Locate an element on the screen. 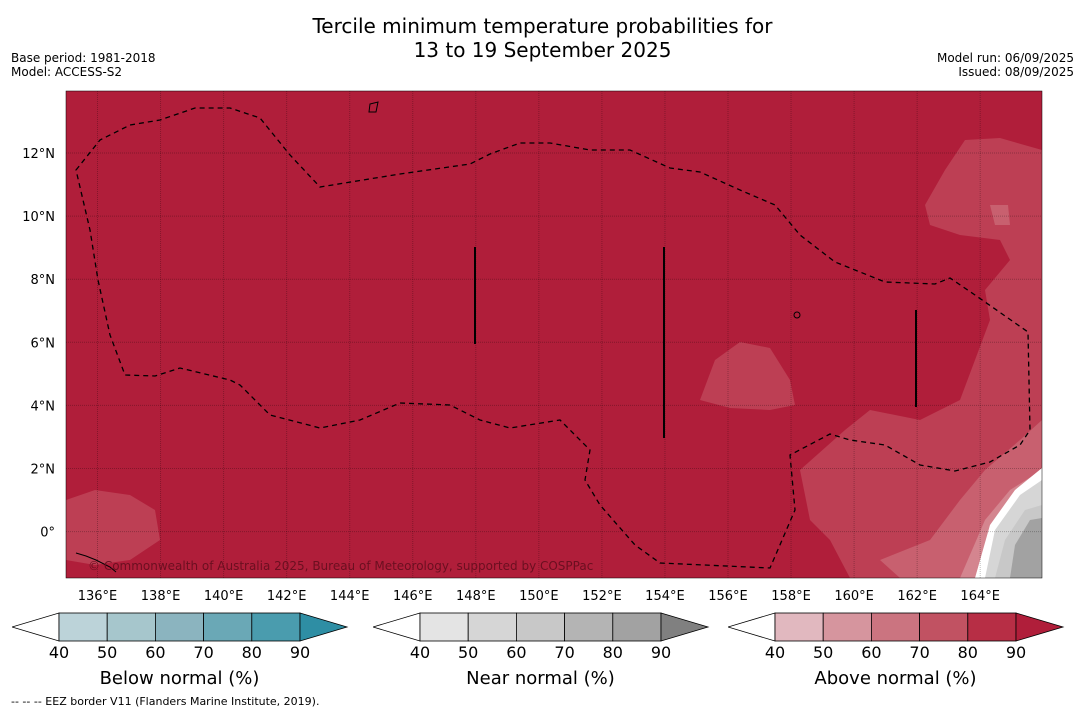  longitude-label: 164°E is located at coordinates (980, 596).